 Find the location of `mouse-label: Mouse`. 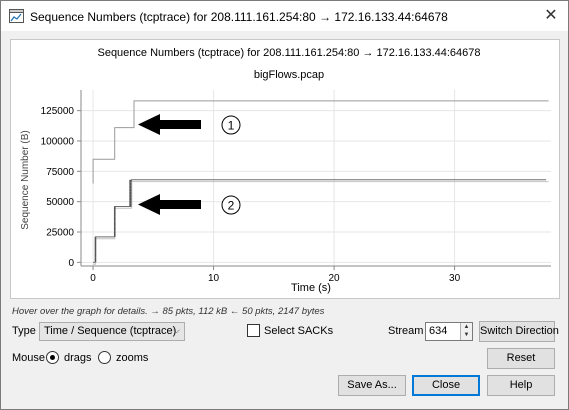

mouse-label: Mouse is located at coordinates (28, 358).